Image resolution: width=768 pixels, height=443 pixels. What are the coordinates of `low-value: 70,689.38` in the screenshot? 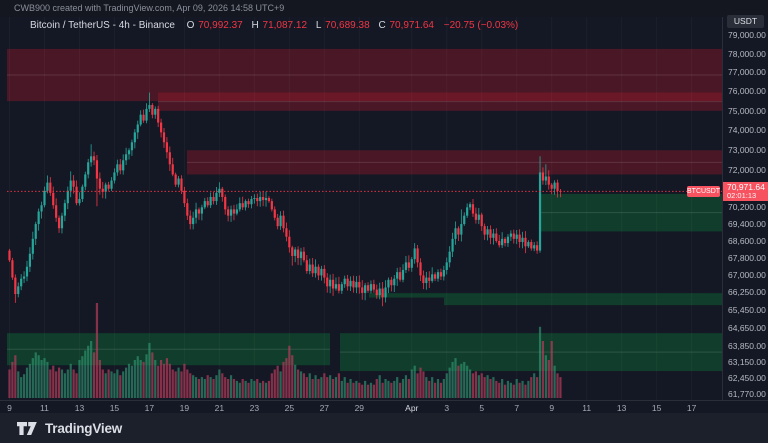 It's located at (347, 25).